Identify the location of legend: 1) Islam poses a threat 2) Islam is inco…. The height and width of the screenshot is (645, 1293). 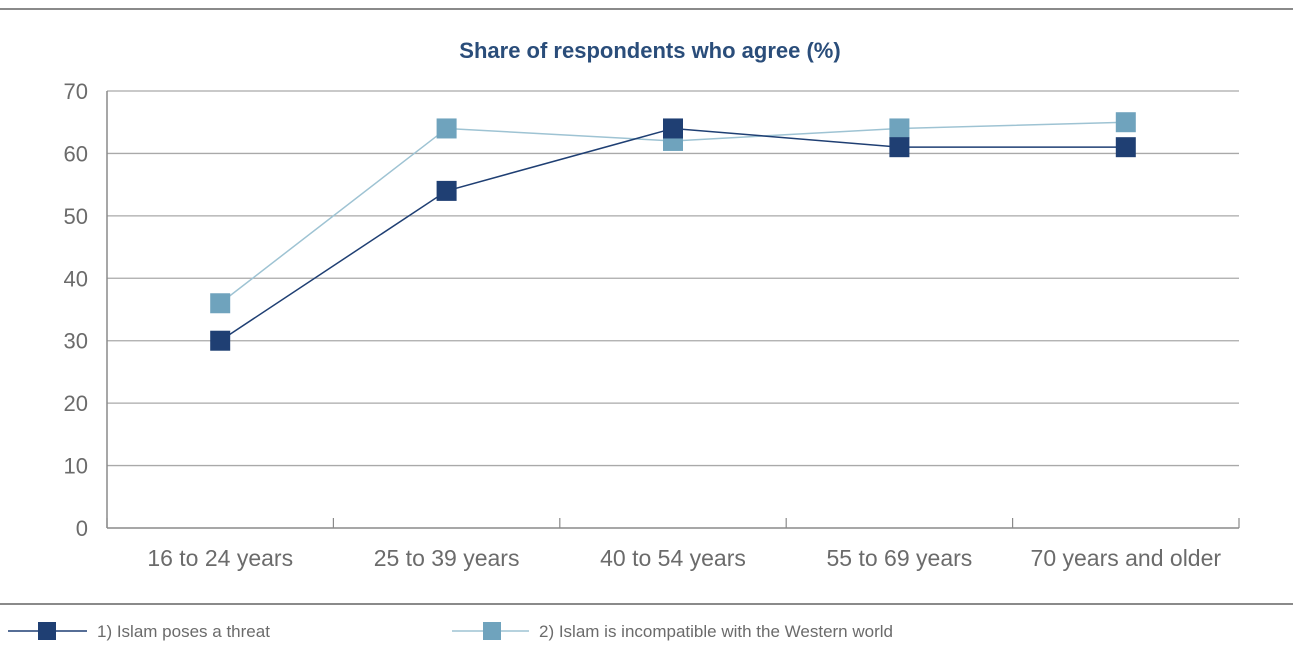
(450, 631).